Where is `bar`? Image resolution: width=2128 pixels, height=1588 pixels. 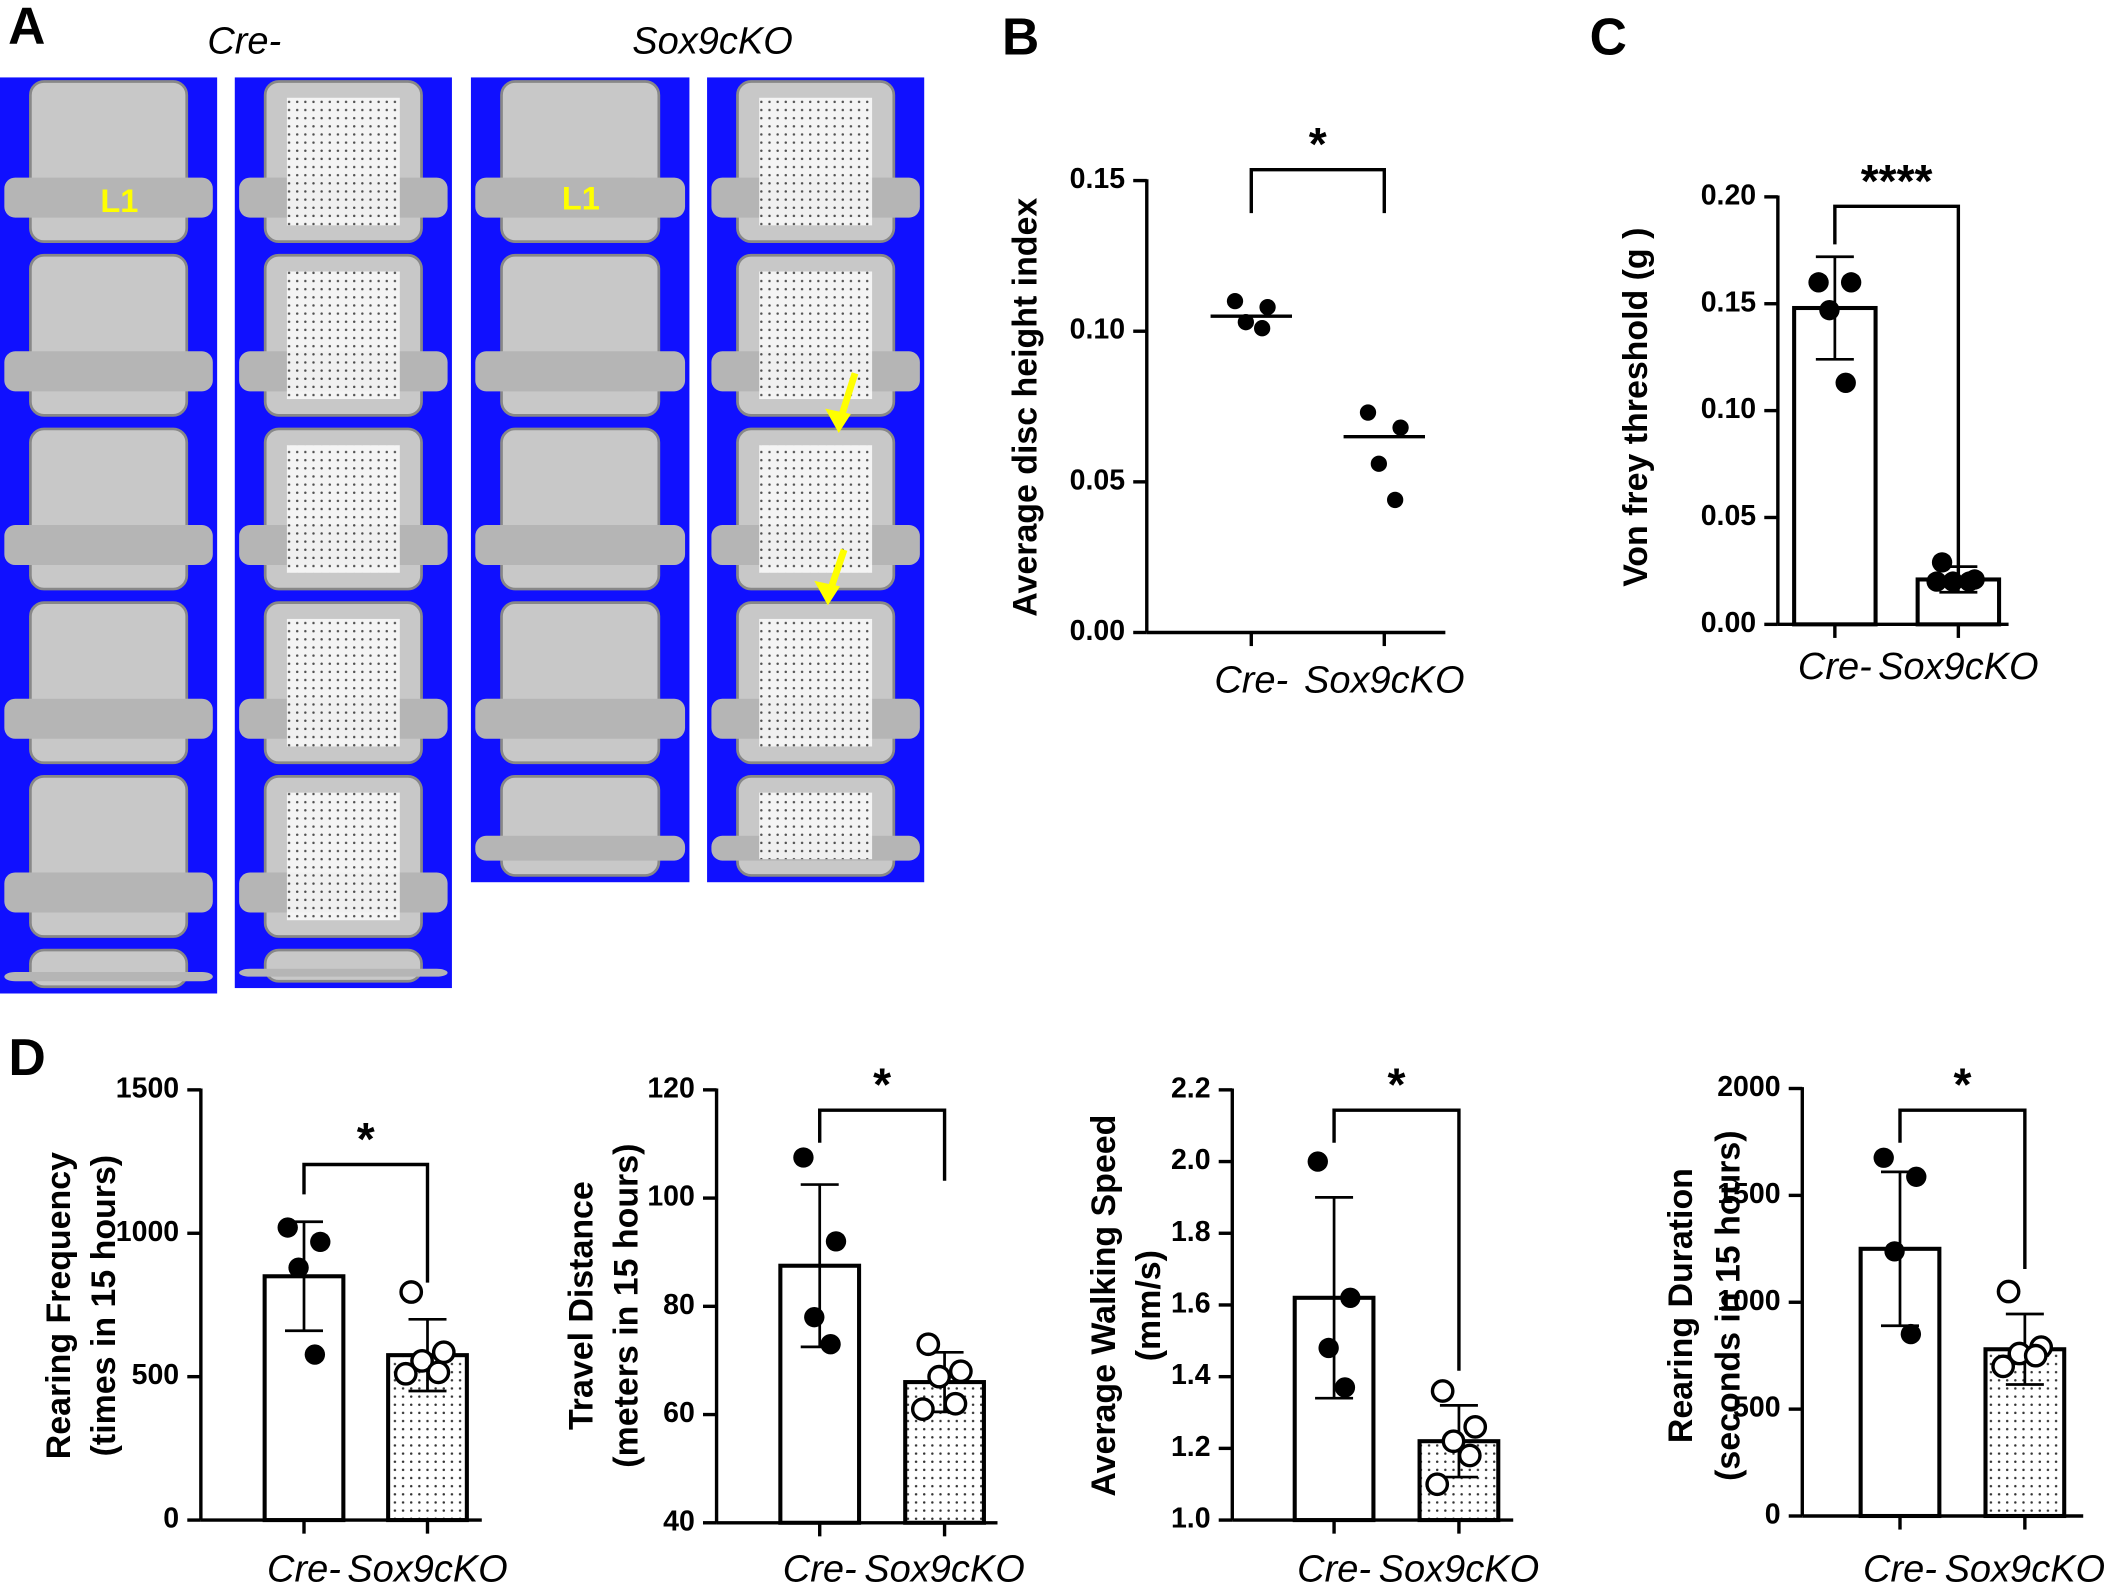 bar is located at coordinates (1835, 466).